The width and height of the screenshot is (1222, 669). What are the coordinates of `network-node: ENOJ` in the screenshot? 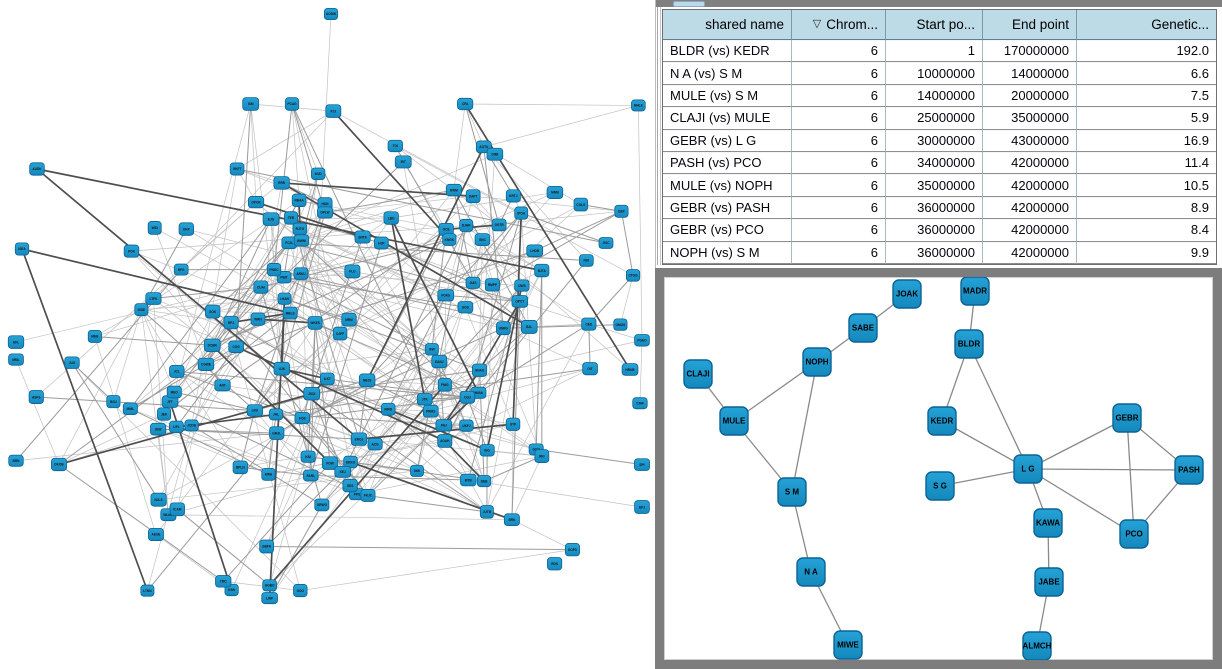 It's located at (359, 439).